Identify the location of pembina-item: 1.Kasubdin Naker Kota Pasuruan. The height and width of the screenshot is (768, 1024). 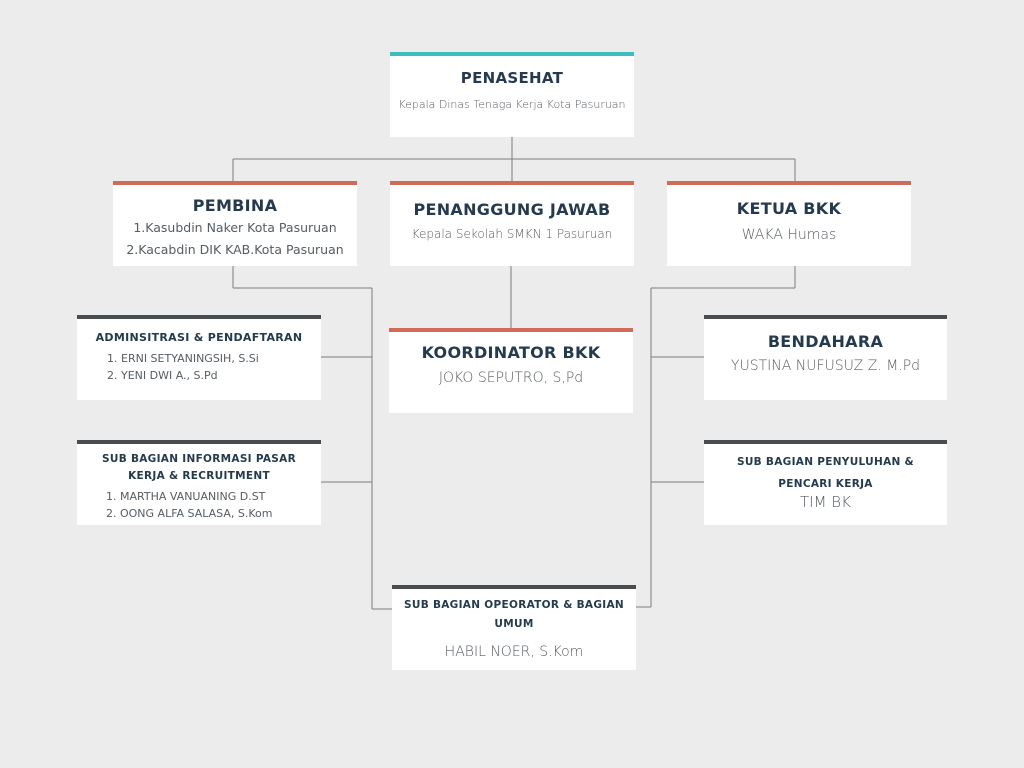
(235, 227).